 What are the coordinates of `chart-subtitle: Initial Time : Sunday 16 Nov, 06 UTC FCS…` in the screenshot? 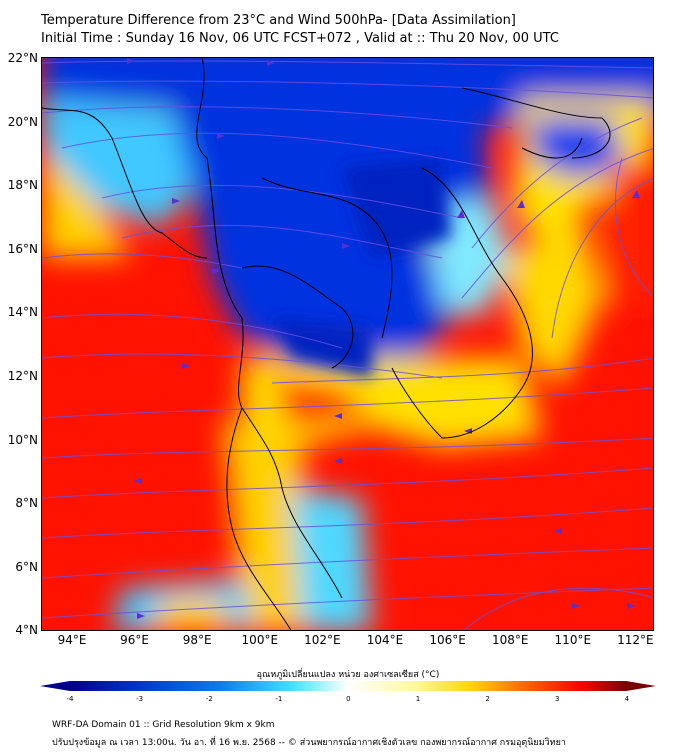 It's located at (300, 38).